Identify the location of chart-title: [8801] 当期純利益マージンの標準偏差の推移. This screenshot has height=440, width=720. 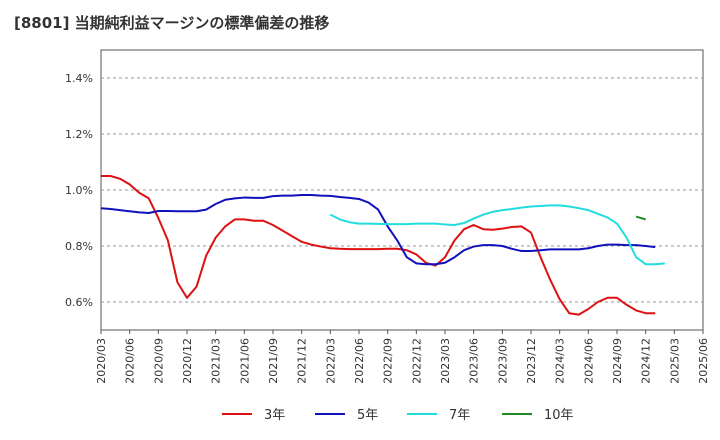
(172, 23).